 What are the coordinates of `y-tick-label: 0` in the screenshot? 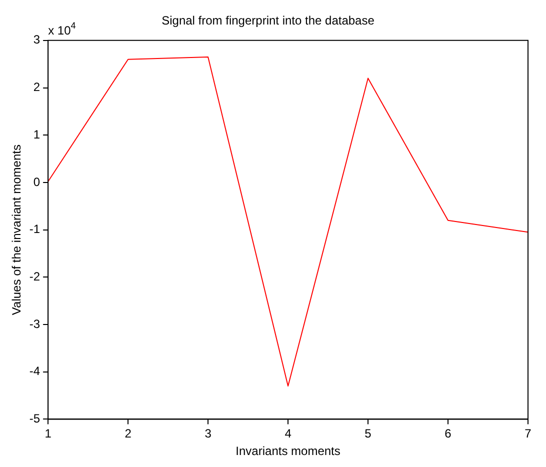 It's located at (36, 181).